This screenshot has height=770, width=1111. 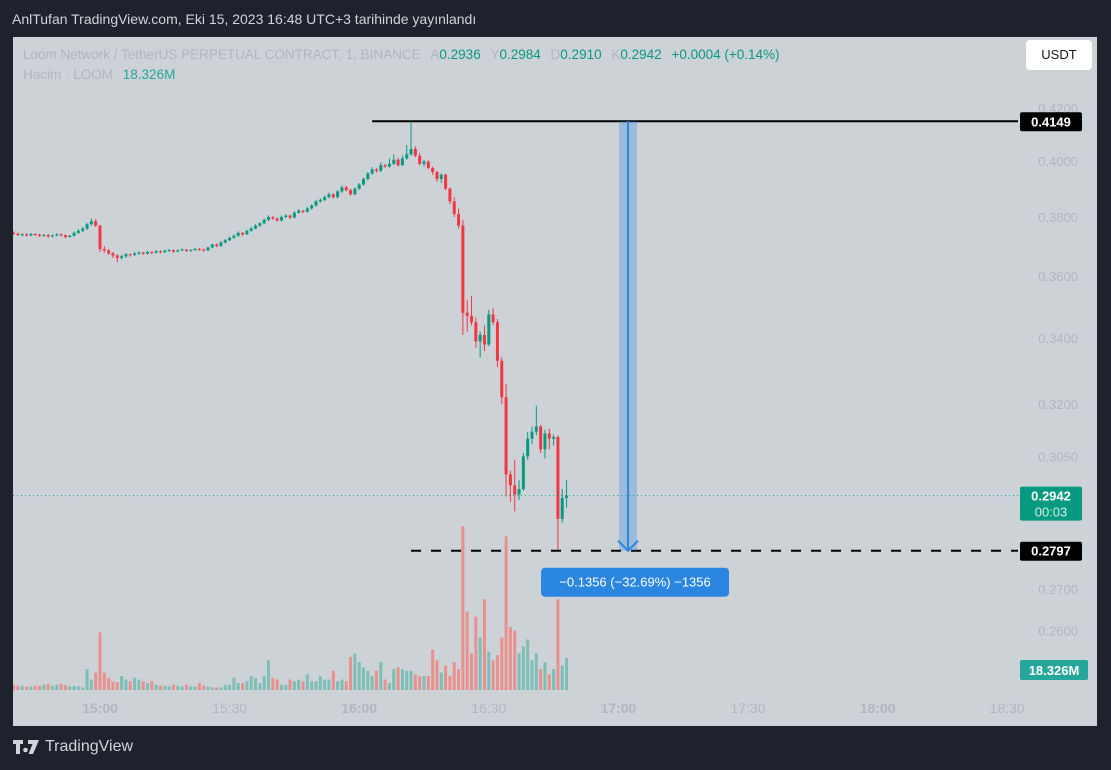 I want to click on volume-value: 18.326M, so click(x=149, y=74).